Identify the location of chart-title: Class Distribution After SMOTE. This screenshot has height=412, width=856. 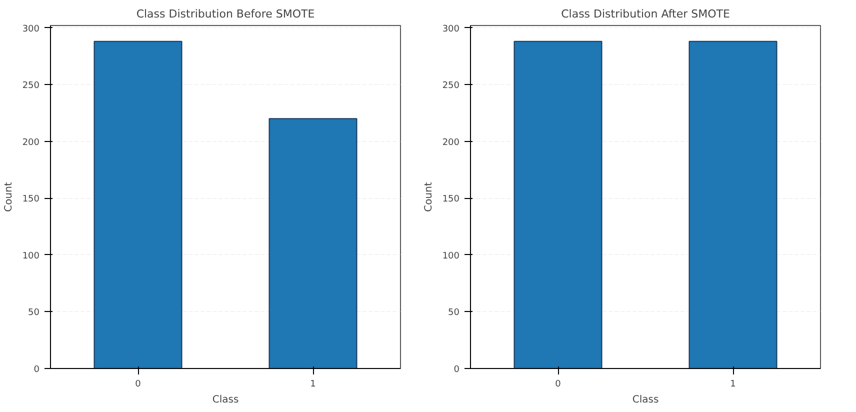
(645, 14).